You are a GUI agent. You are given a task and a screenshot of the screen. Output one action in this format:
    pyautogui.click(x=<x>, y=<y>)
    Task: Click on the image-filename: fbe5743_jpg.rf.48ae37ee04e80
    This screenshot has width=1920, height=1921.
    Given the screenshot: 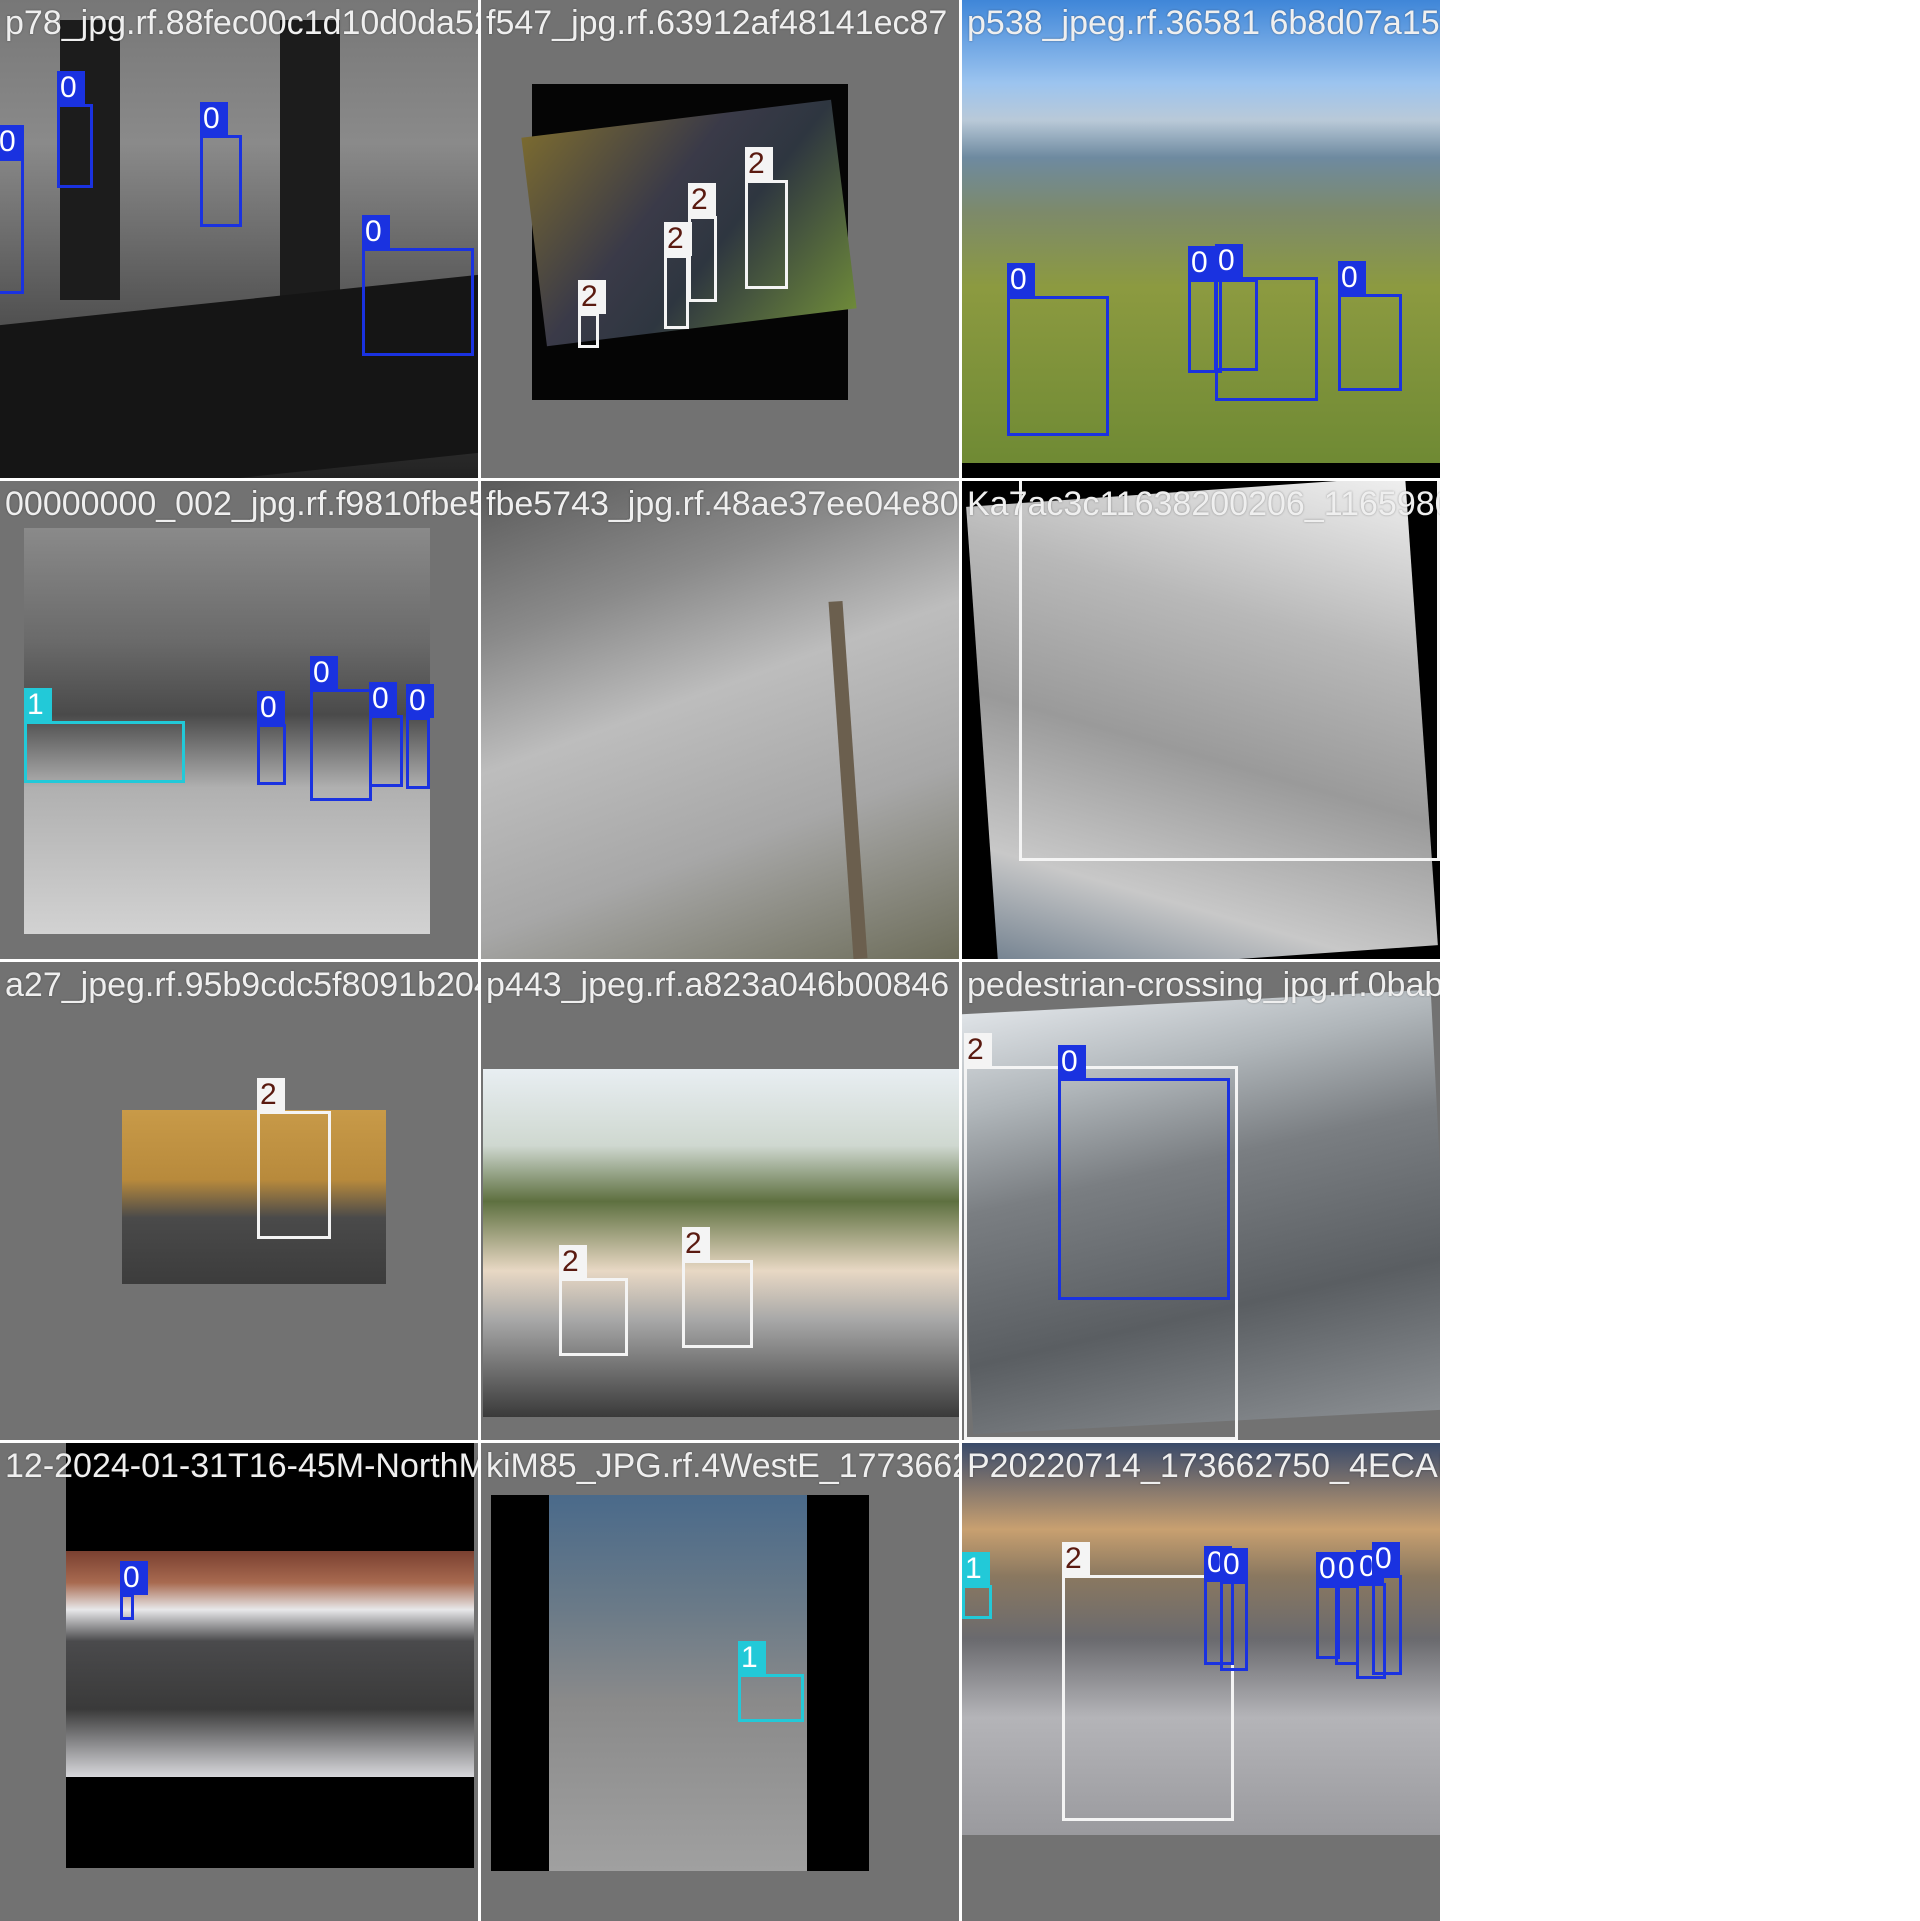 What is the action you would take?
    pyautogui.click(x=722, y=504)
    